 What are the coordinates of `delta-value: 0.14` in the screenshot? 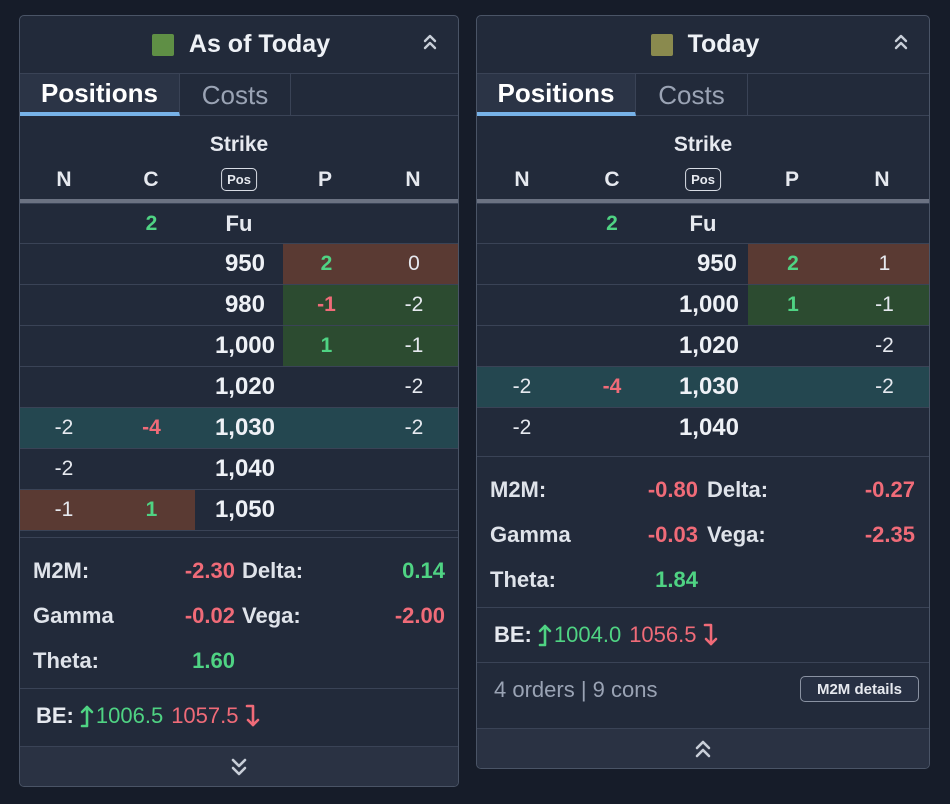 It's located at (423, 570).